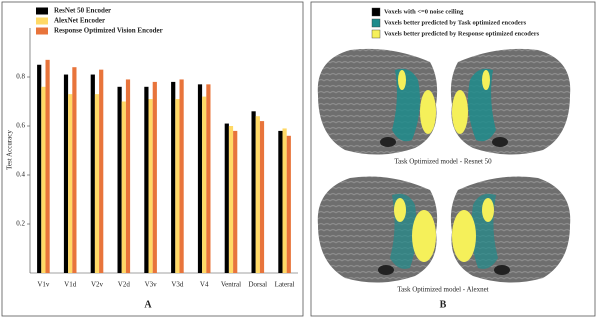 Image resolution: width=598 pixels, height=325 pixels. Describe the element at coordinates (443, 162) in the screenshot. I see `caption: Task Optimized model - Resnet 50` at that location.